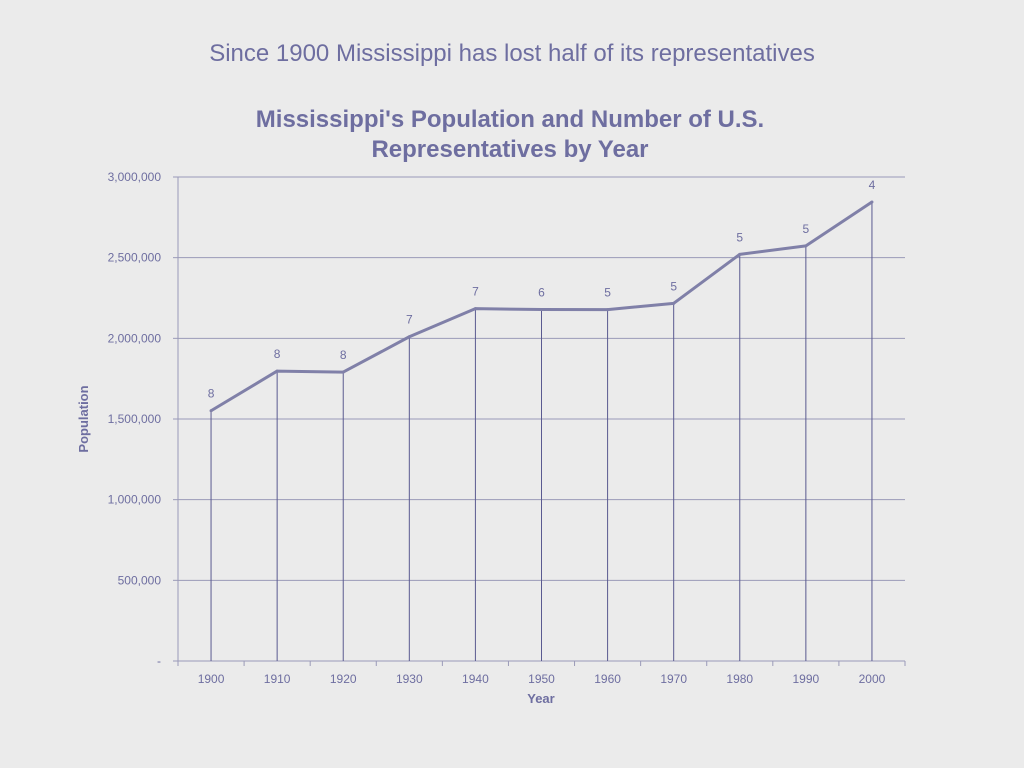 The image size is (1024, 768). I want to click on x-tick-label: 1950, so click(541, 679).